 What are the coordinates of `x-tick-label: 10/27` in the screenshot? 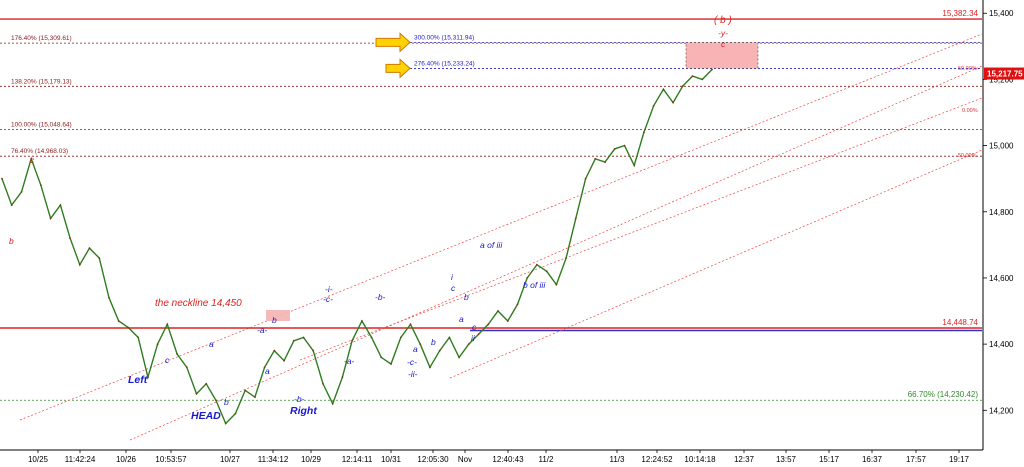 It's located at (230, 459).